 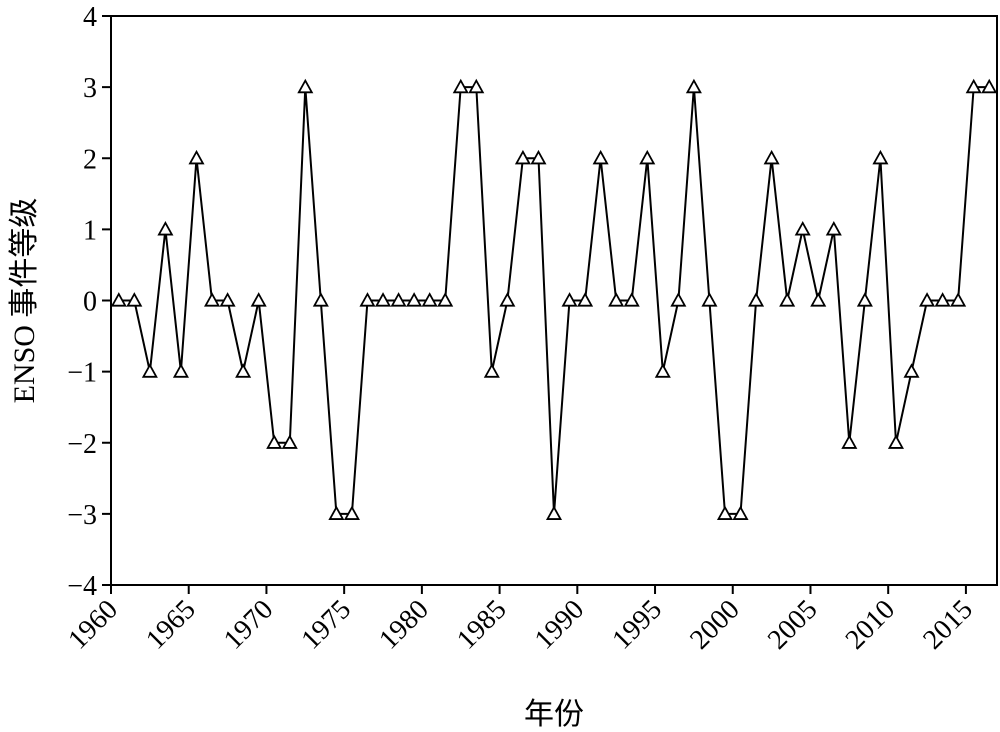 What do you see at coordinates (327, 625) in the screenshot?
I see `x-tick-label: 1975` at bounding box center [327, 625].